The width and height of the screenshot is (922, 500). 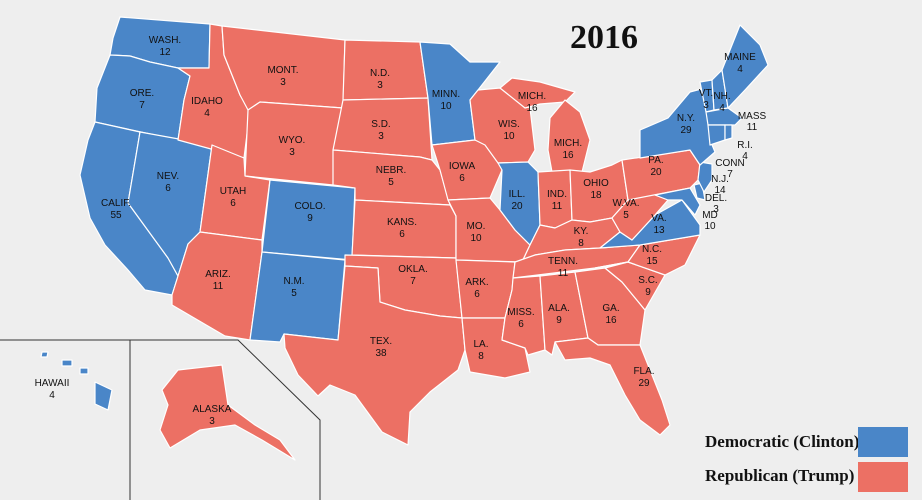 I want to click on label-MD-ev: 10, so click(x=710, y=226).